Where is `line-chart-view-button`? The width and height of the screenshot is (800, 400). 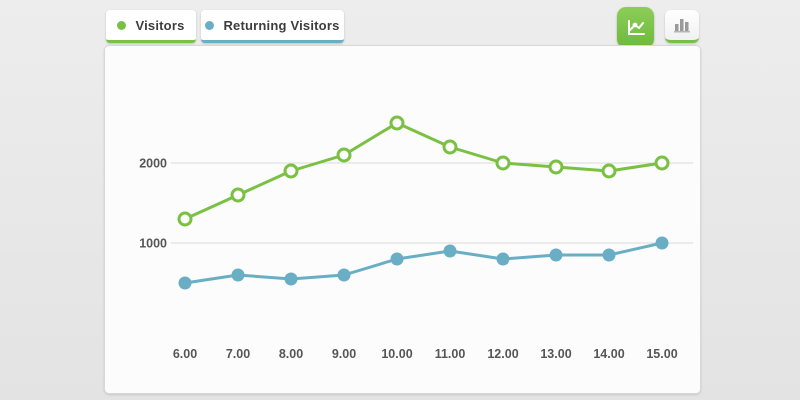 line-chart-view-button is located at coordinates (635, 27).